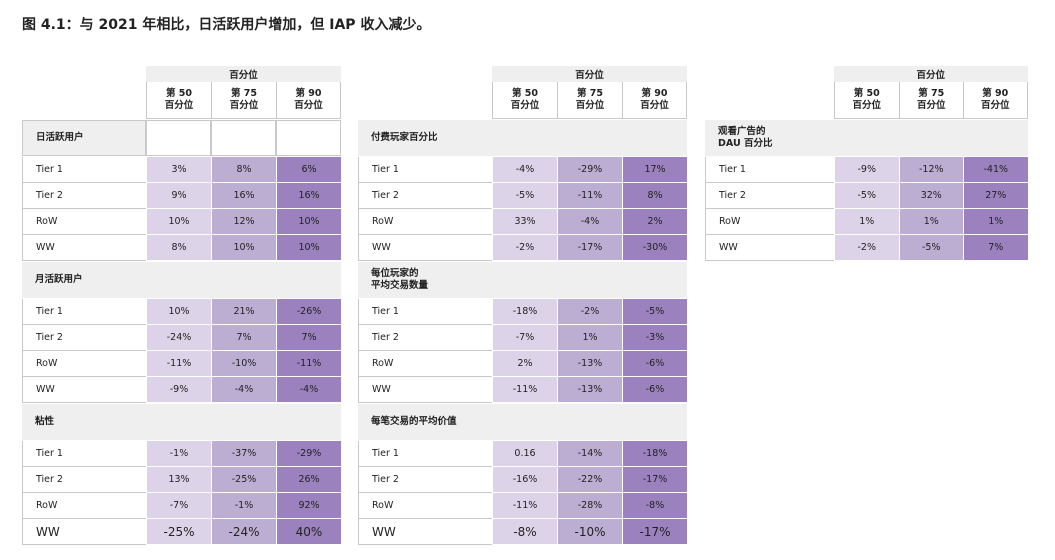 The height and width of the screenshot is (560, 1055). What do you see at coordinates (654, 506) in the screenshot?
I see `value-cell: -8%` at bounding box center [654, 506].